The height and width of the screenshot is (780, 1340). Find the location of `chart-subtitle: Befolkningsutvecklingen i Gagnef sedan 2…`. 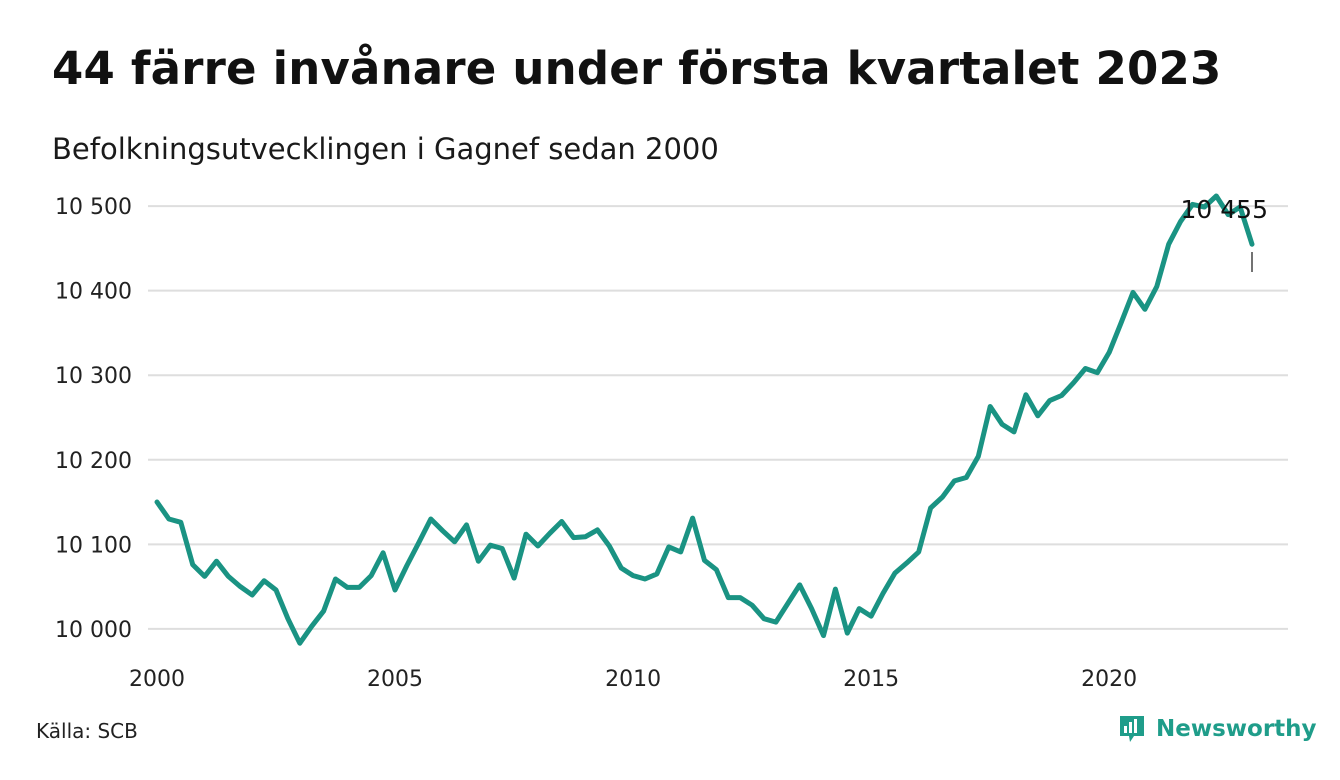

chart-subtitle: Befolkningsutvecklingen i Gagnef sedan 2… is located at coordinates (385, 149).